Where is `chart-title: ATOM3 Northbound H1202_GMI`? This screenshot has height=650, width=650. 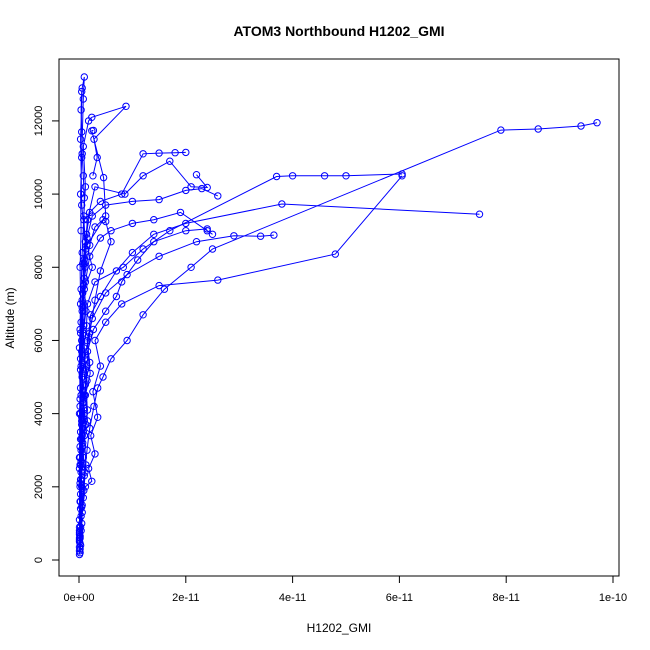 chart-title: ATOM3 Northbound H1202_GMI is located at coordinates (338, 31).